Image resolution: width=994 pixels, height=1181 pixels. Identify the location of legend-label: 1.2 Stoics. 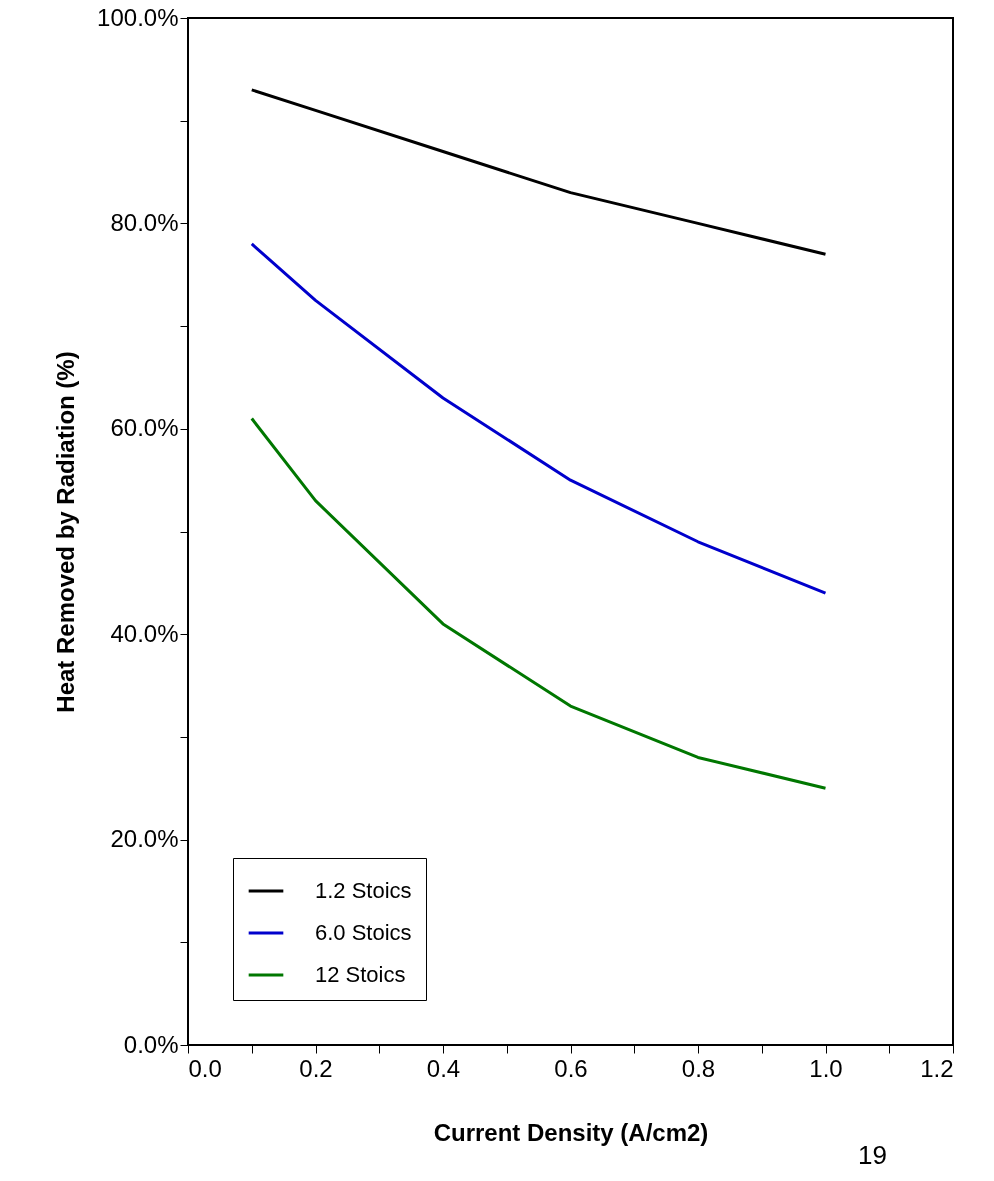
(363, 890).